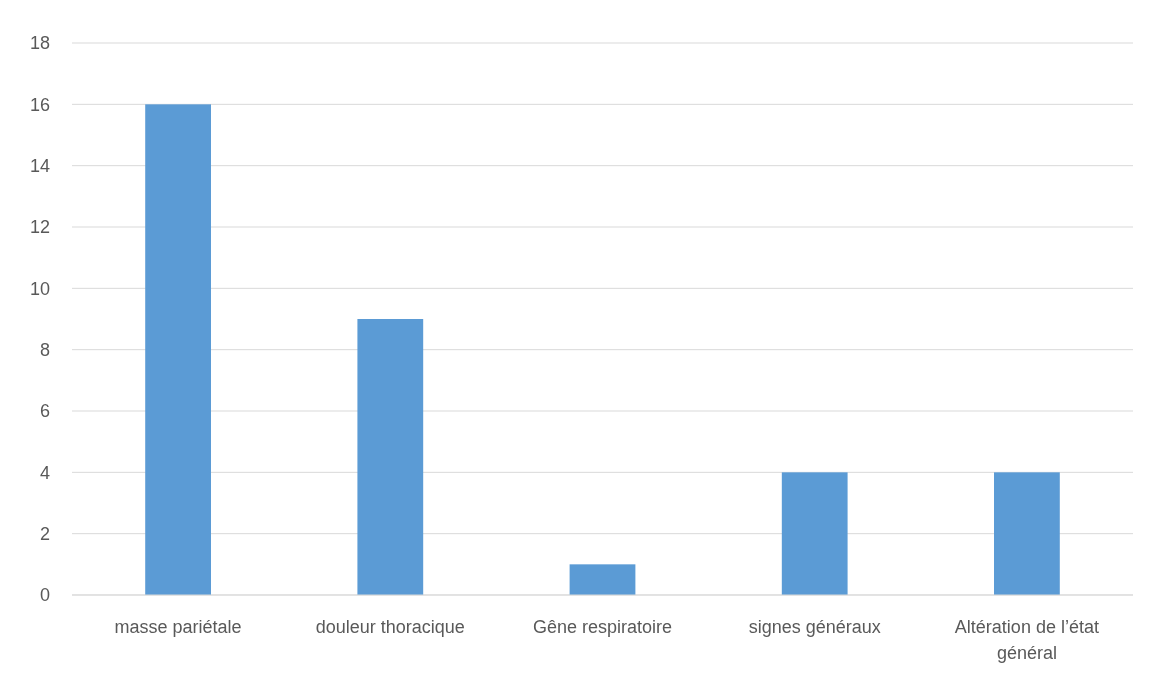  Describe the element at coordinates (44, 472) in the screenshot. I see `y-tick-label: 4` at that location.